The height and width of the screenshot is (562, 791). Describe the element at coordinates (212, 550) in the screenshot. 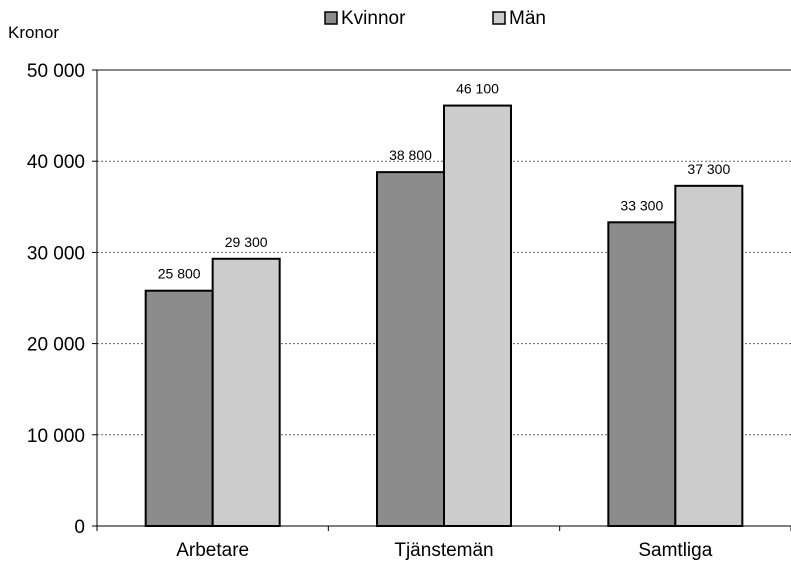

I see `x-tick-label-arbetare: Arbetare` at that location.